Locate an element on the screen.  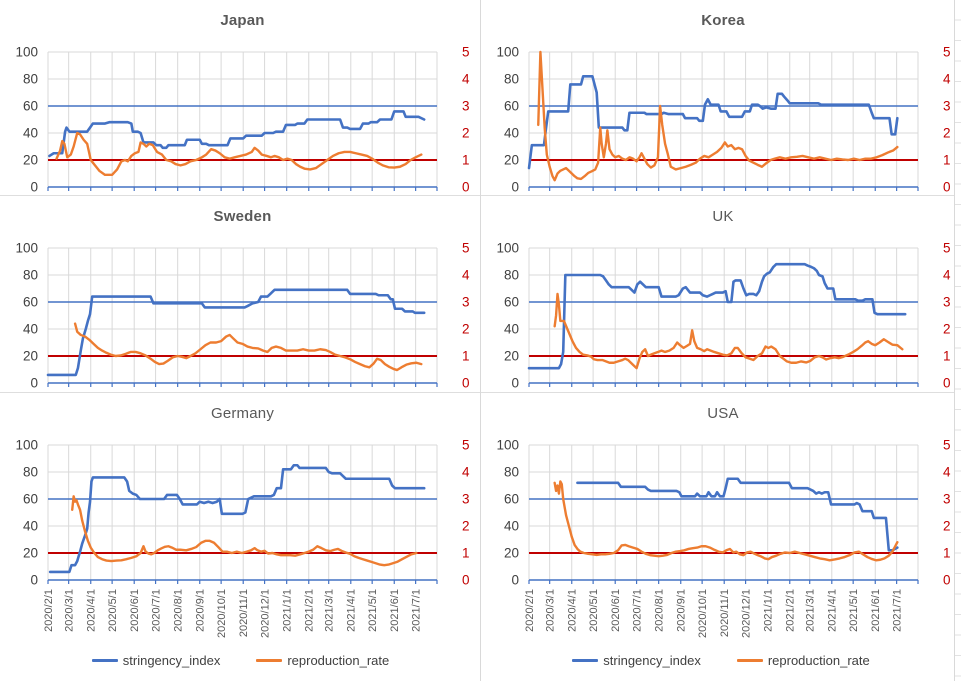
x-axis-date-label: 2020/10/1 is located at coordinates (703, 613).